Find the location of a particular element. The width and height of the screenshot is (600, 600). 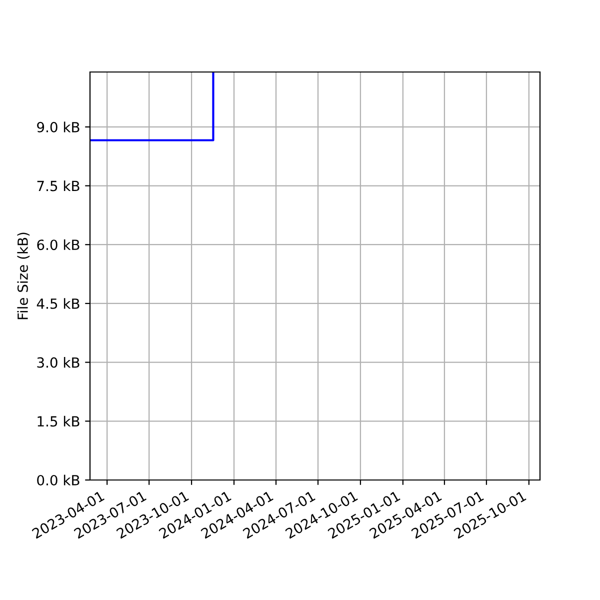

y-tick-label: 7.5 kB is located at coordinates (58, 186).